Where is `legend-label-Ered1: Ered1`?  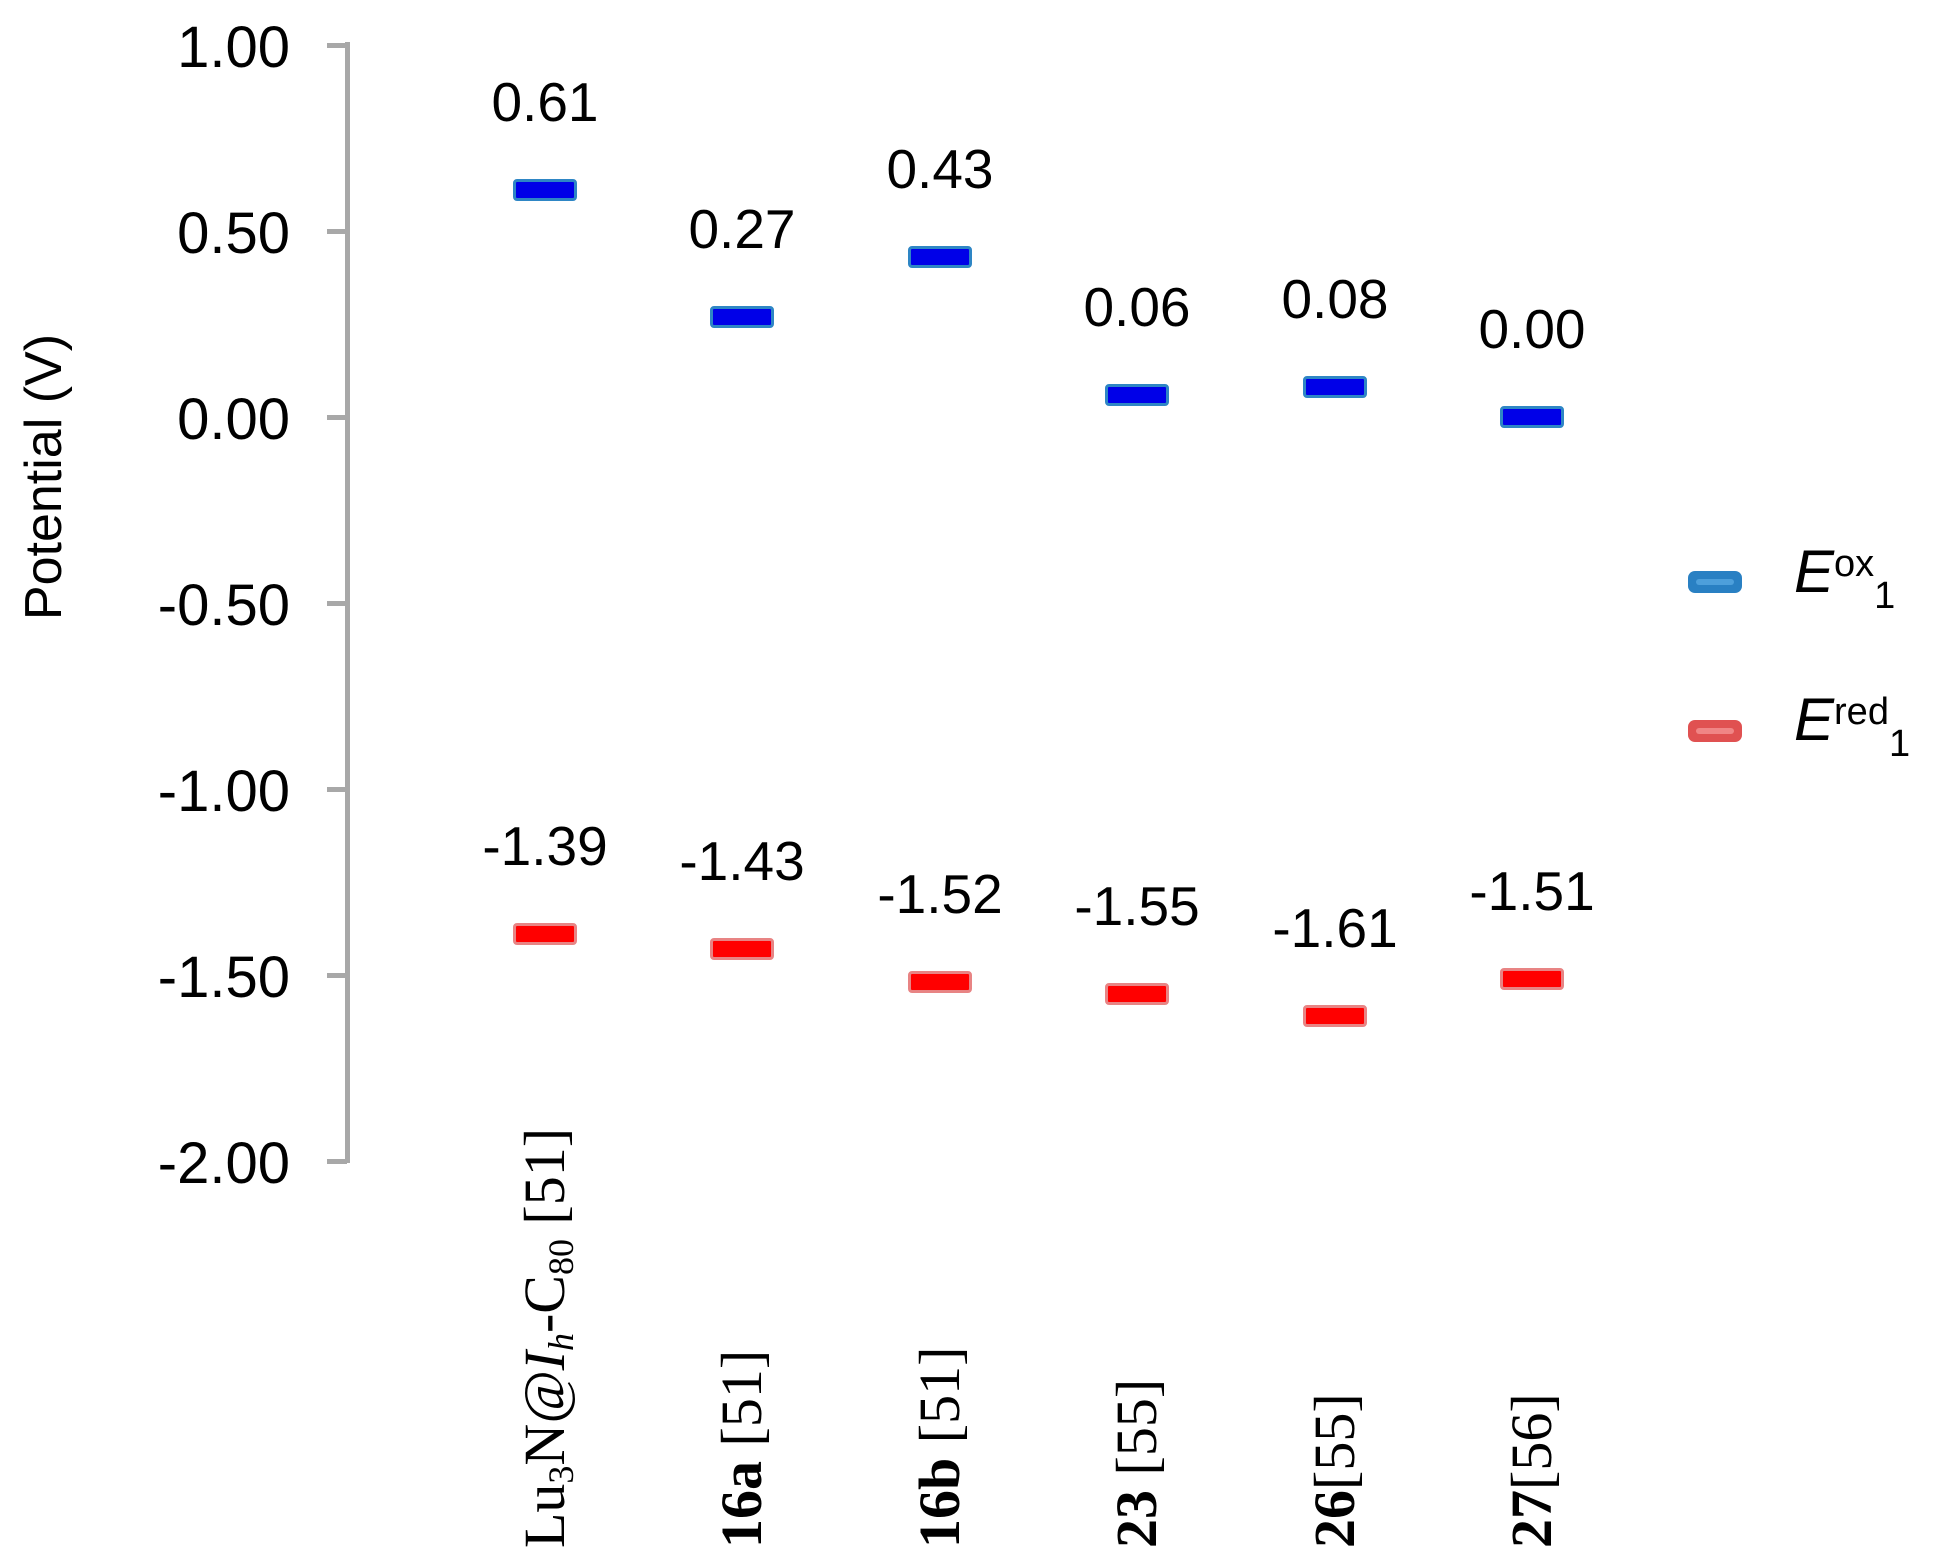 legend-label-Ered1: Ered1 is located at coordinates (1852, 728).